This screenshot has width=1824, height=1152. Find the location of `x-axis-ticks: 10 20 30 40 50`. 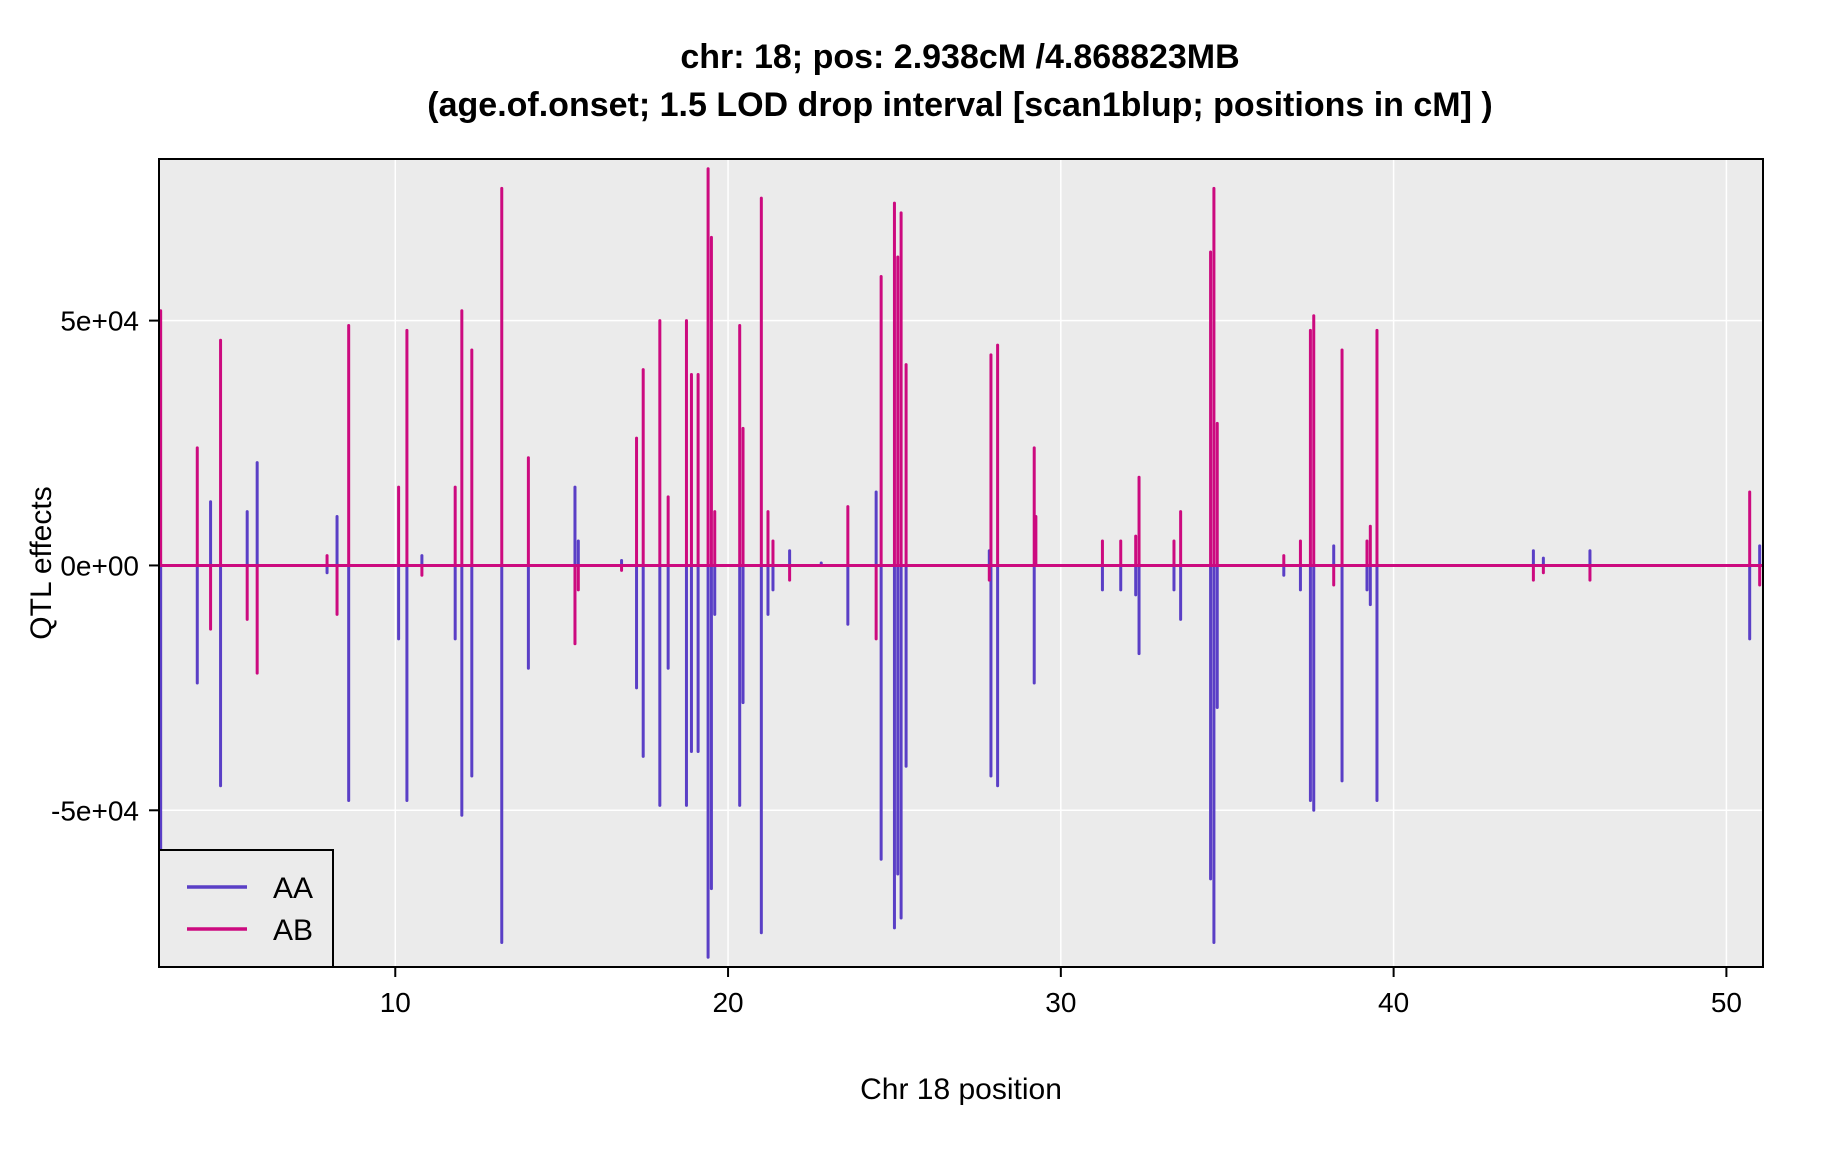

x-axis-ticks: 10 20 30 40 50 is located at coordinates (1061, 992).